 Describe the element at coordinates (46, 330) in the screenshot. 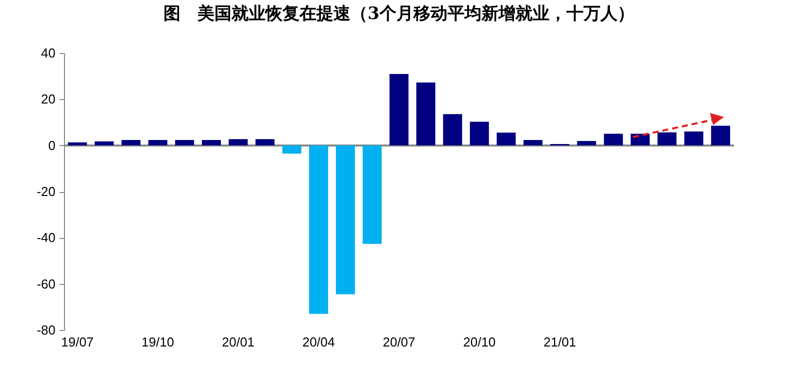

I see `y-tick-label: -80` at that location.